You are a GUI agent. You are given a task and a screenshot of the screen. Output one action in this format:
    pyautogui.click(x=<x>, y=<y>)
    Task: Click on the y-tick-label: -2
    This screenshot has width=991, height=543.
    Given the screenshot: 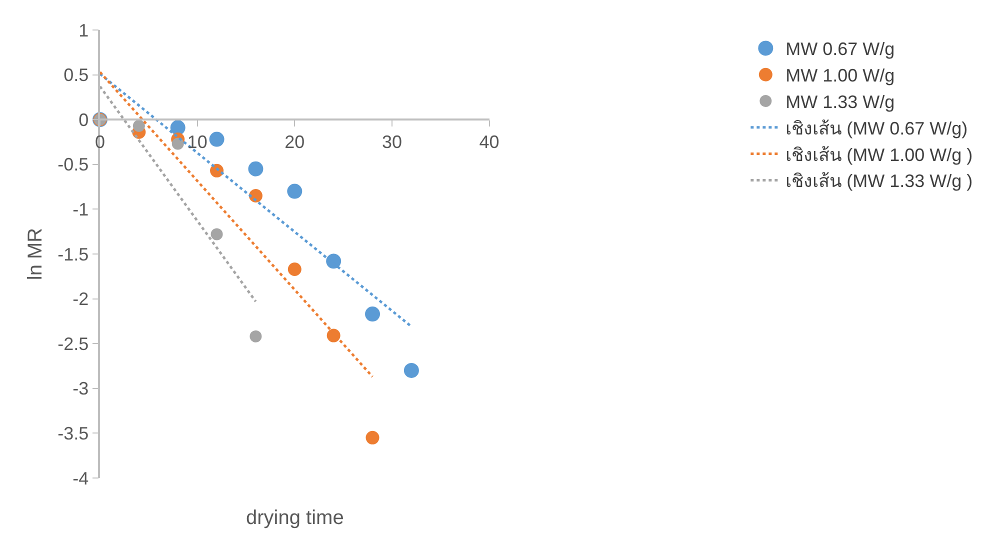 What is the action you would take?
    pyautogui.click(x=80, y=299)
    